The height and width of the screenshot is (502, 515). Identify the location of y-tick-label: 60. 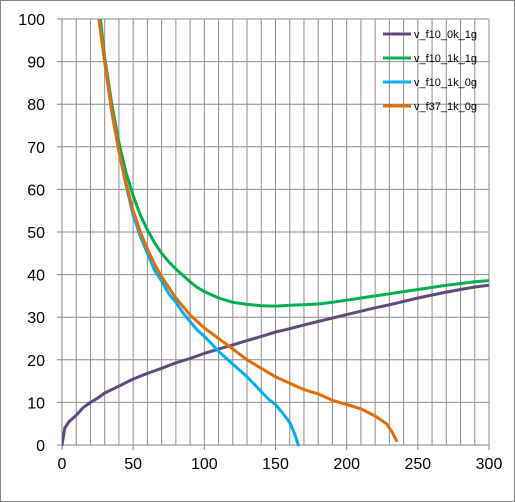
(36, 190).